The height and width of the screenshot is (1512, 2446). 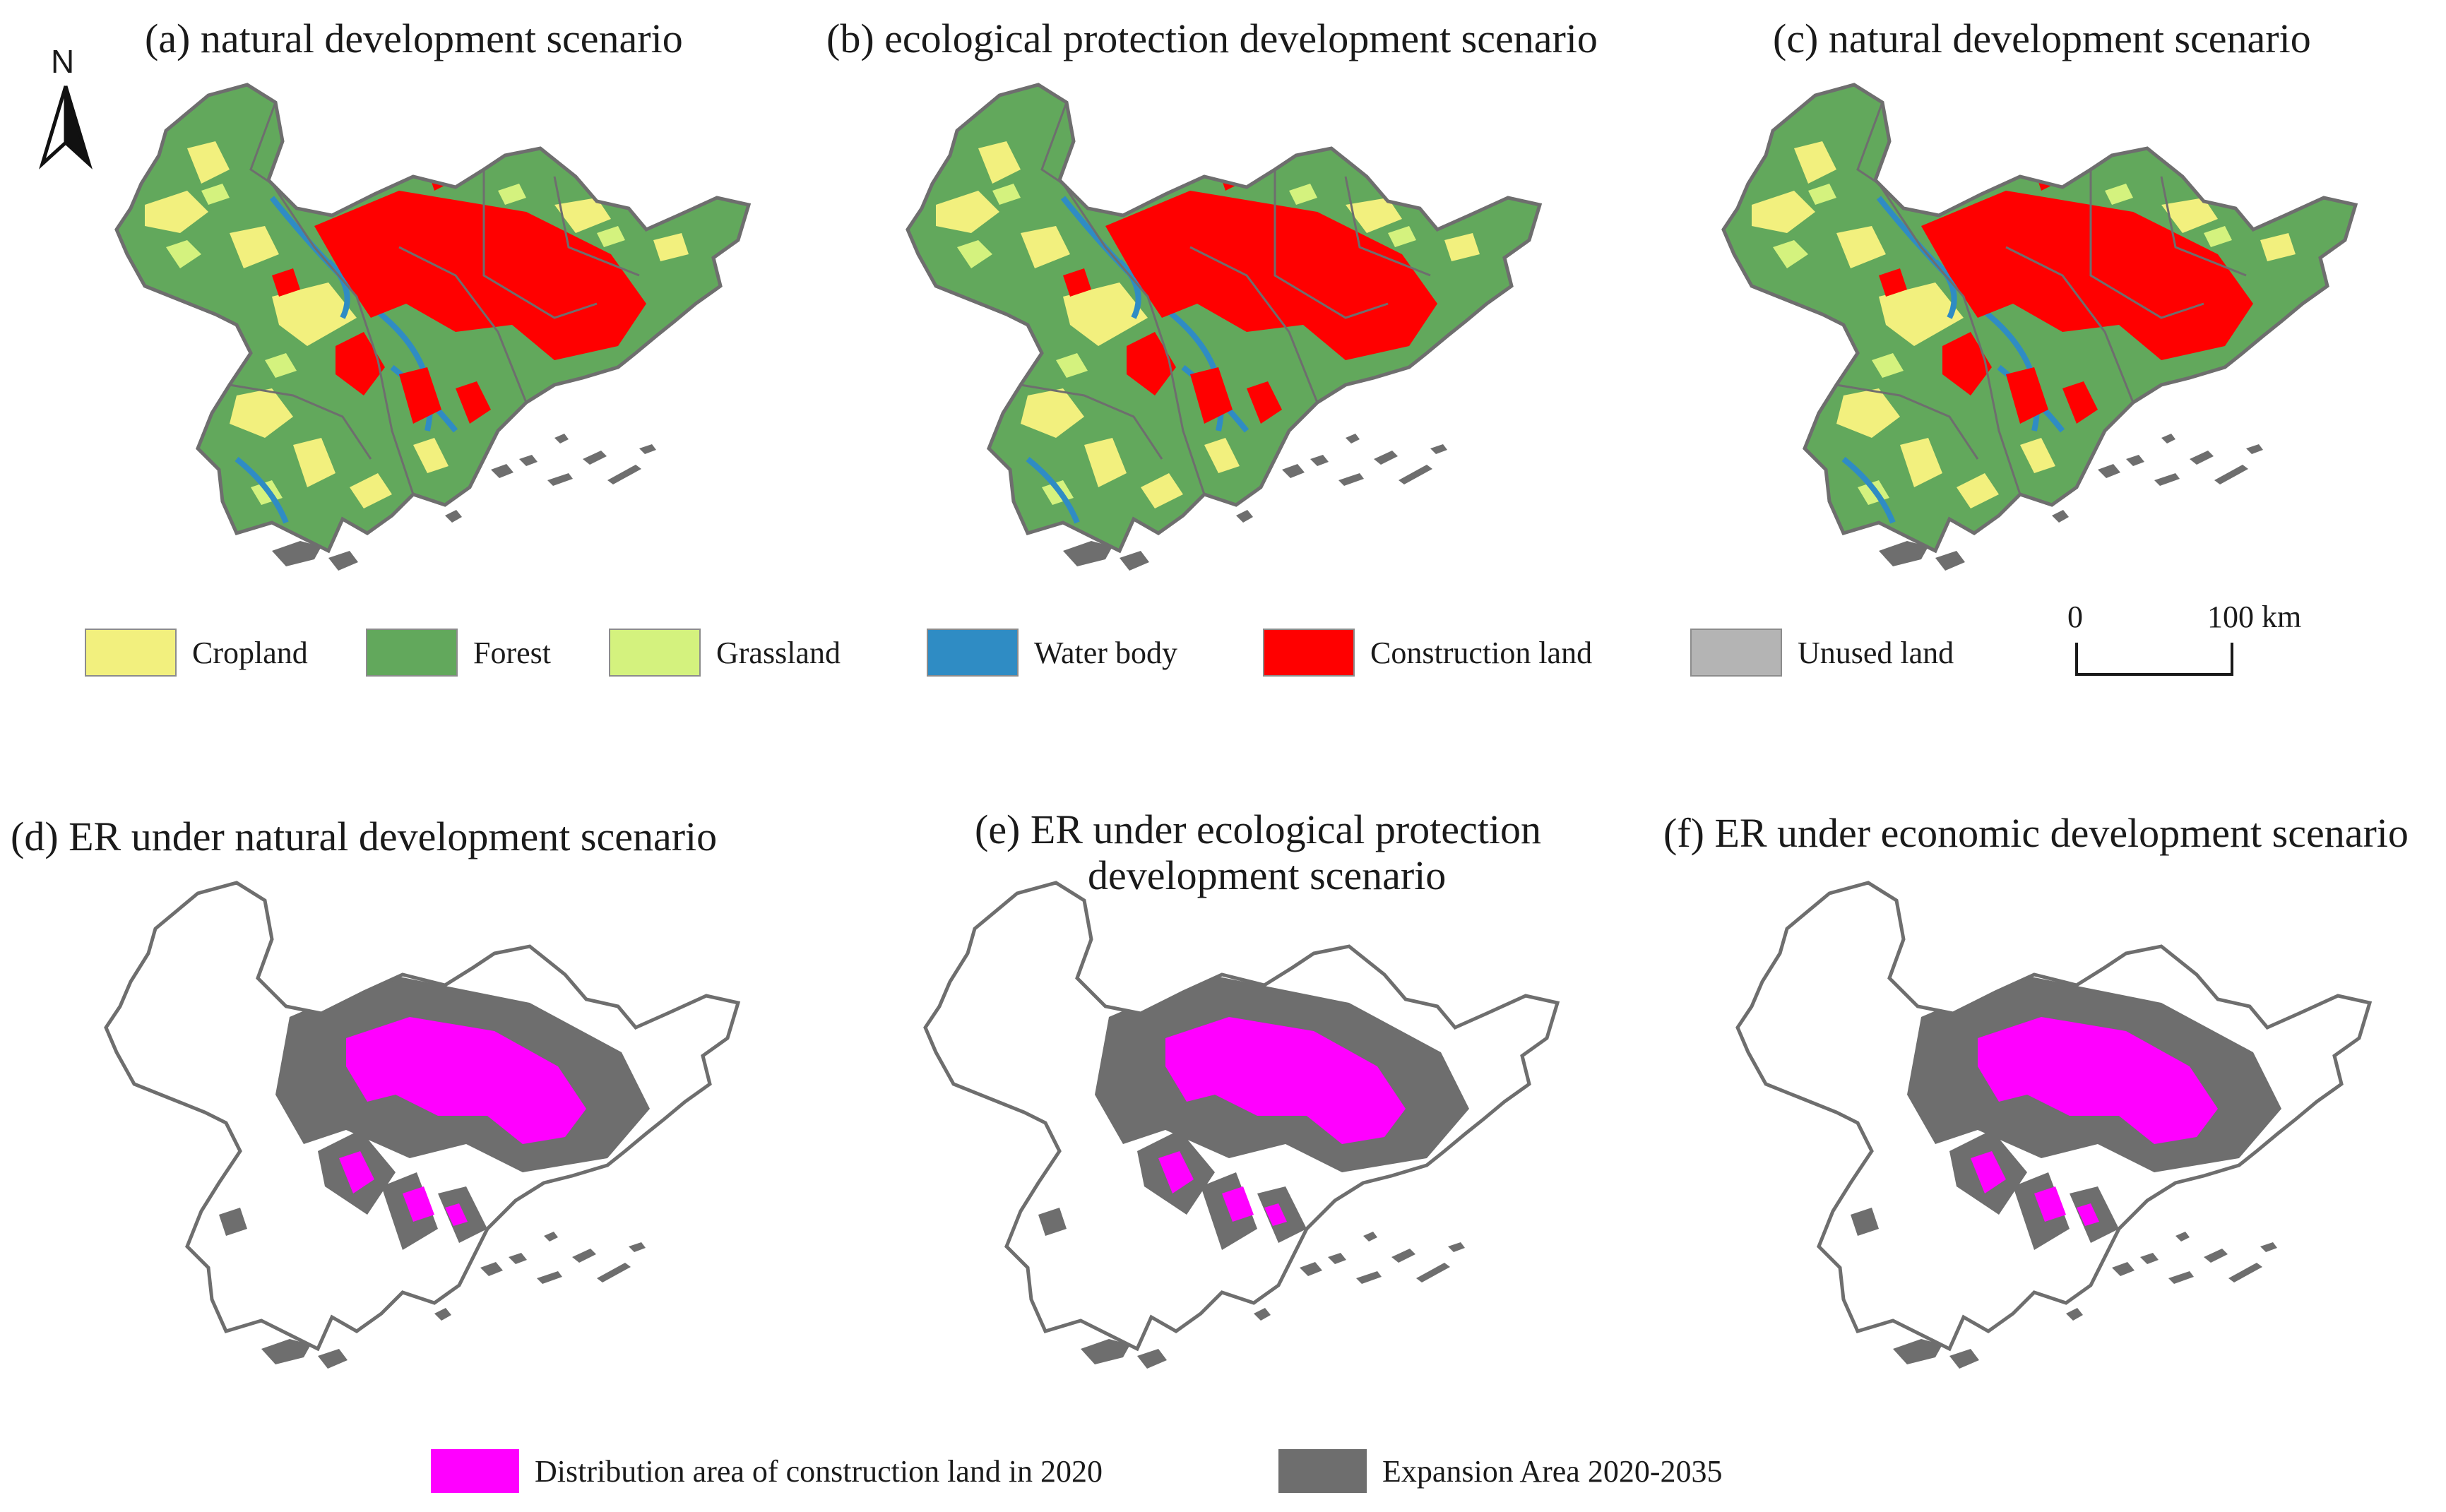 What do you see at coordinates (250, 652) in the screenshot?
I see `legend-label-cropland: Cropland` at bounding box center [250, 652].